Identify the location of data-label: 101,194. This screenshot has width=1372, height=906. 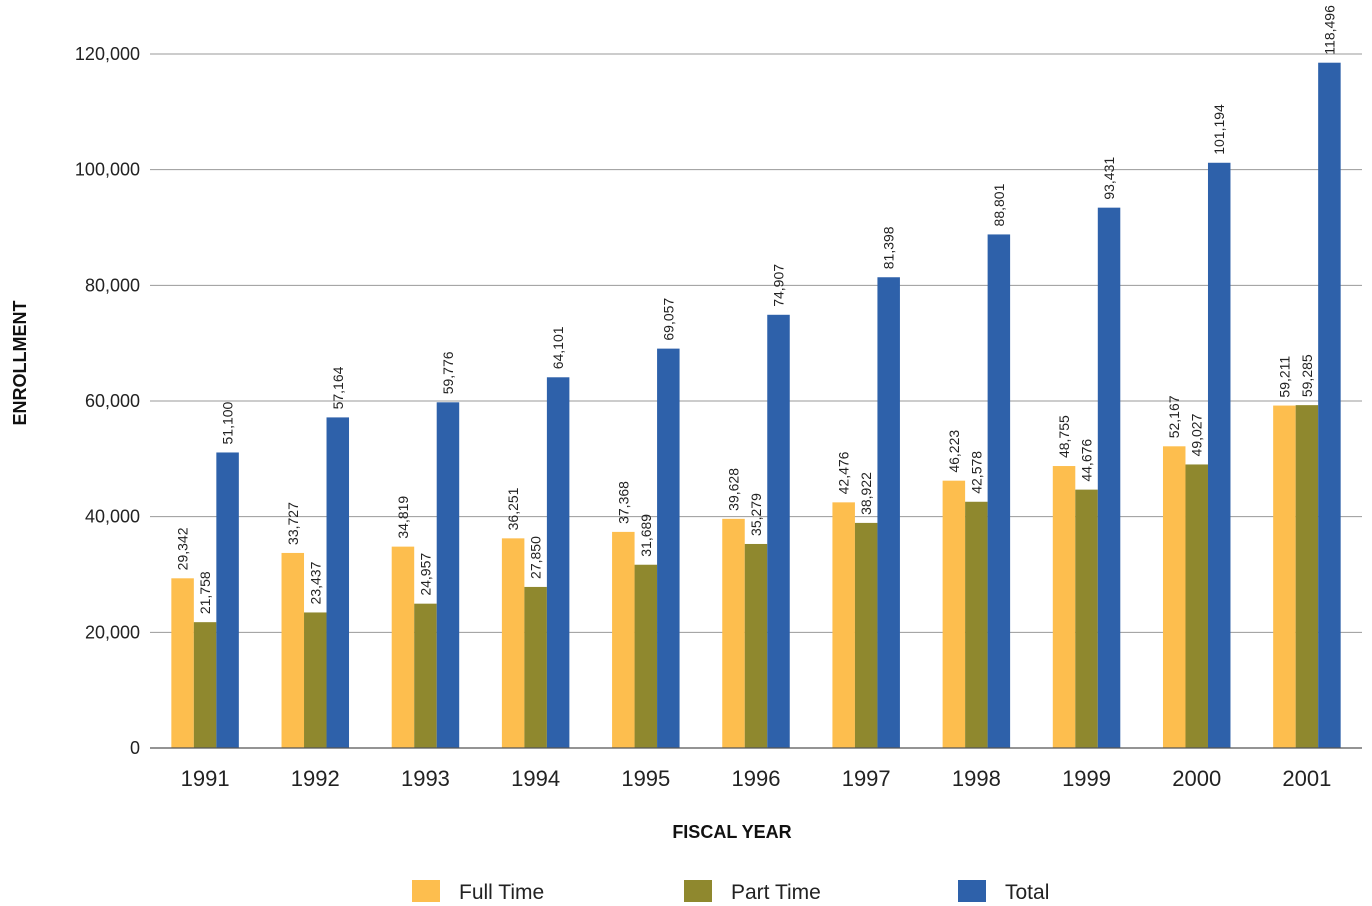
(1219, 129).